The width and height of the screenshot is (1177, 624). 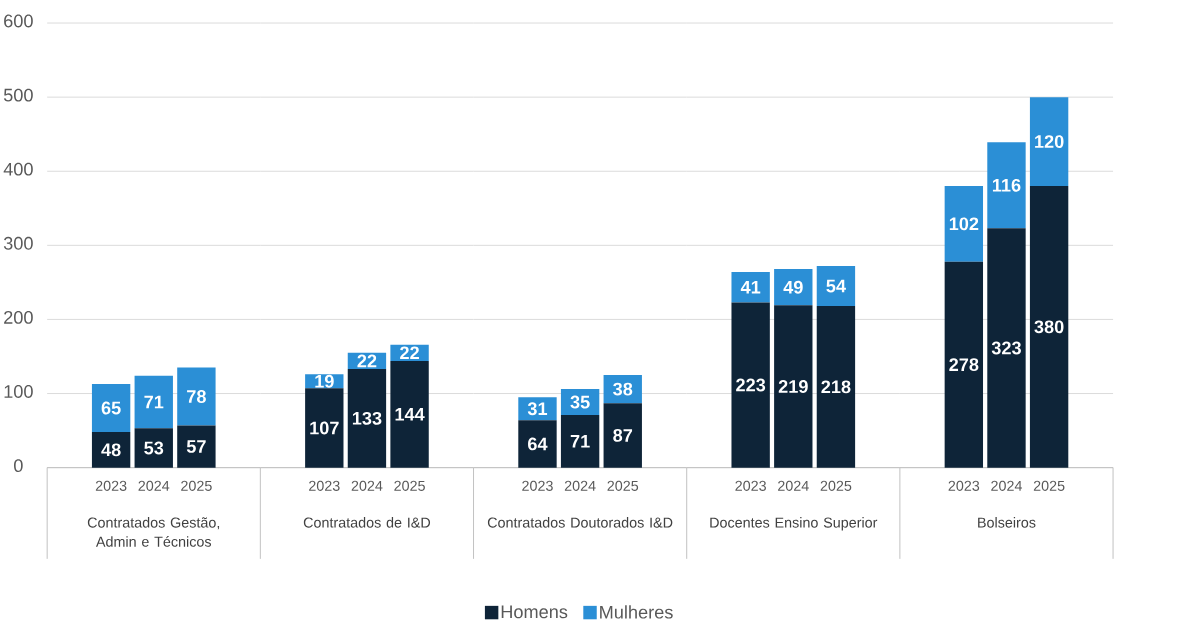 I want to click on data-label: 48, so click(x=111, y=450).